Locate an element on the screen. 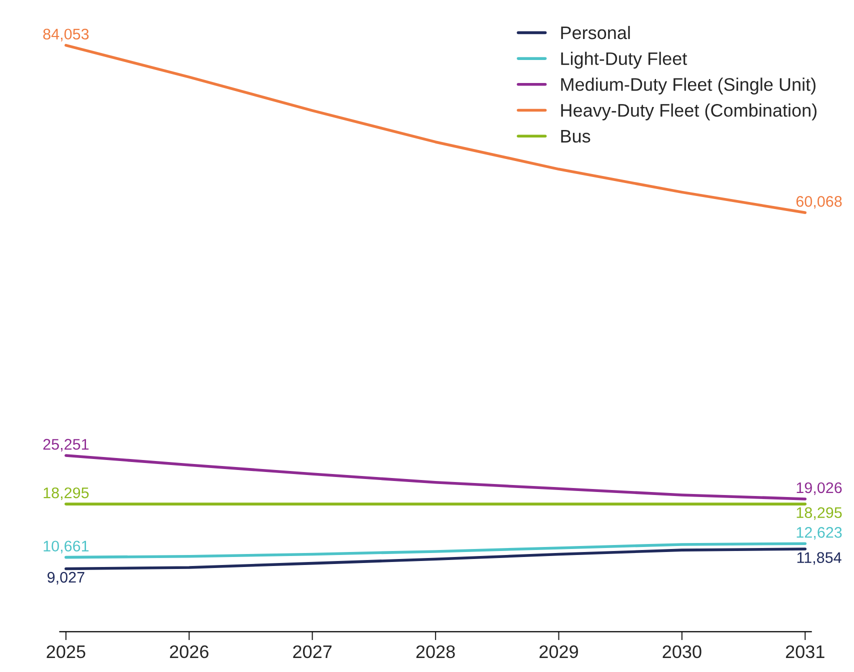 This screenshot has width=854, height=672. data-label: 12,623 is located at coordinates (819, 533).